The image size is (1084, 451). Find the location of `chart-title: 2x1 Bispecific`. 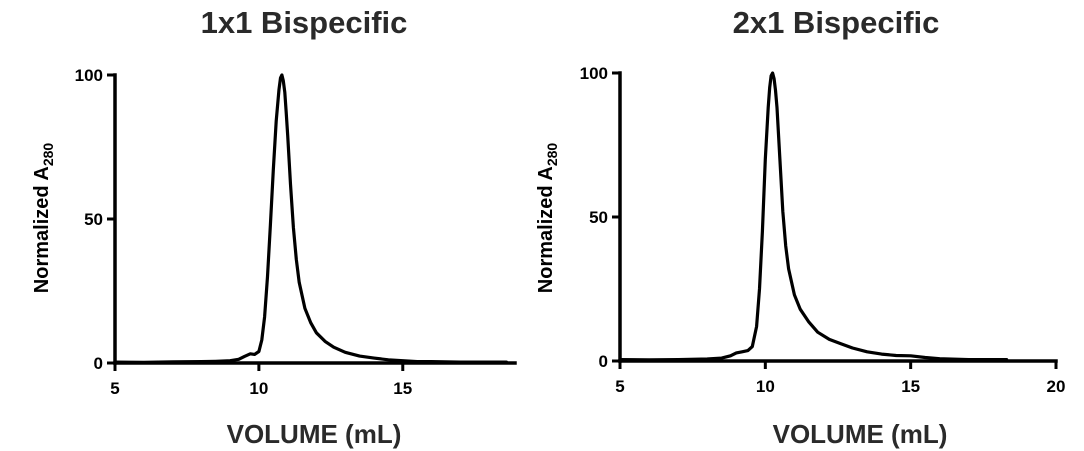

chart-title: 2x1 Bispecific is located at coordinates (836, 22).